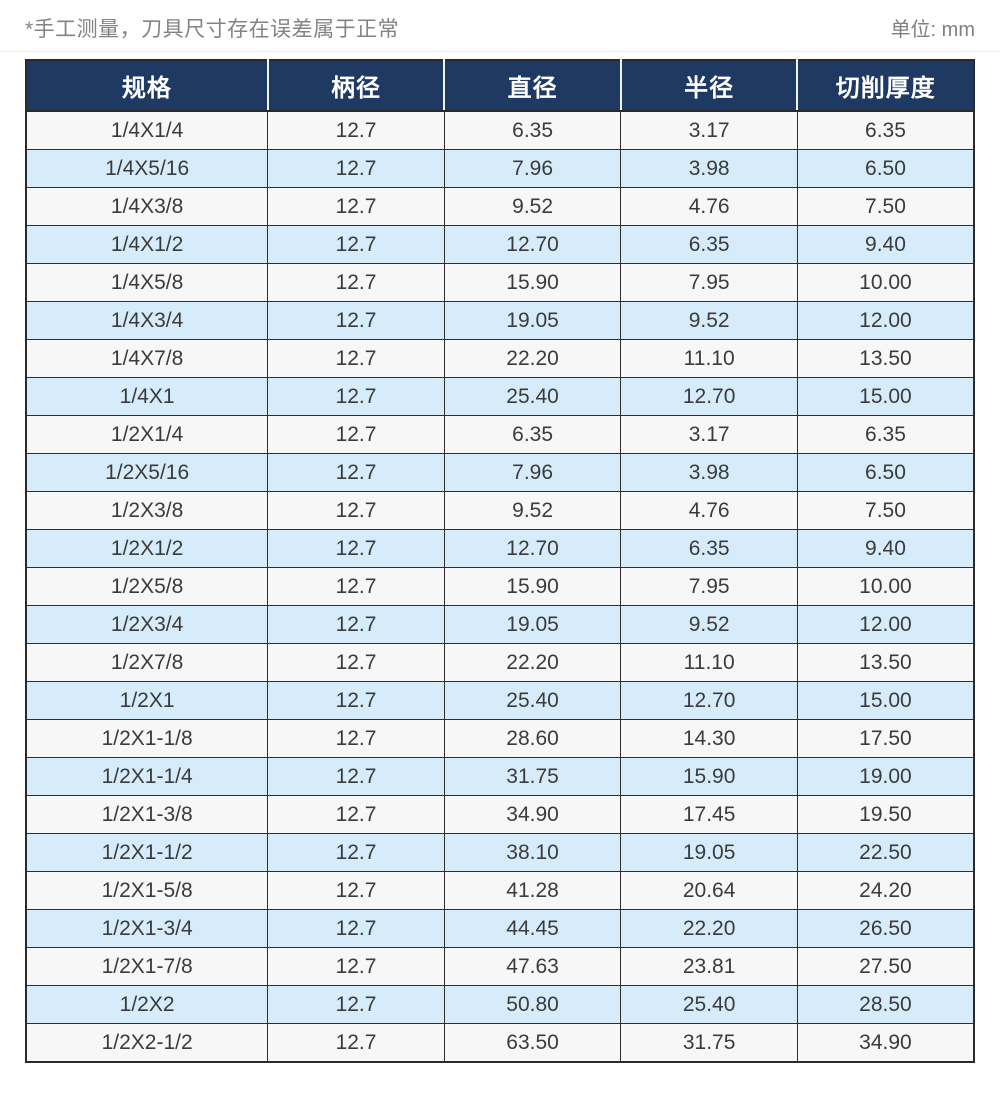  I want to click on table-row: 1/2X1-7/8 12.7 47.63 23.81 27.50, so click(500, 966).